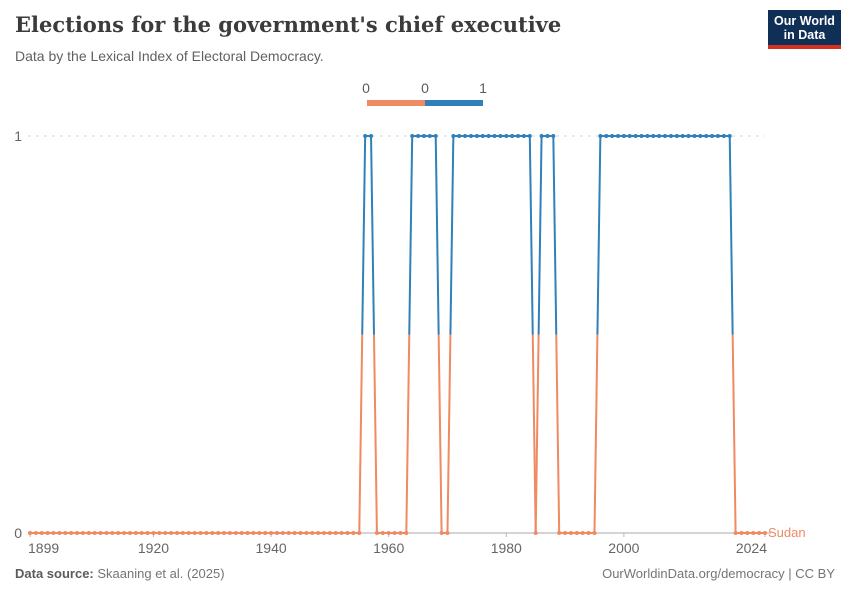 The height and width of the screenshot is (600, 850). What do you see at coordinates (112, 533) in the screenshot?
I see `data-point-1913` at bounding box center [112, 533].